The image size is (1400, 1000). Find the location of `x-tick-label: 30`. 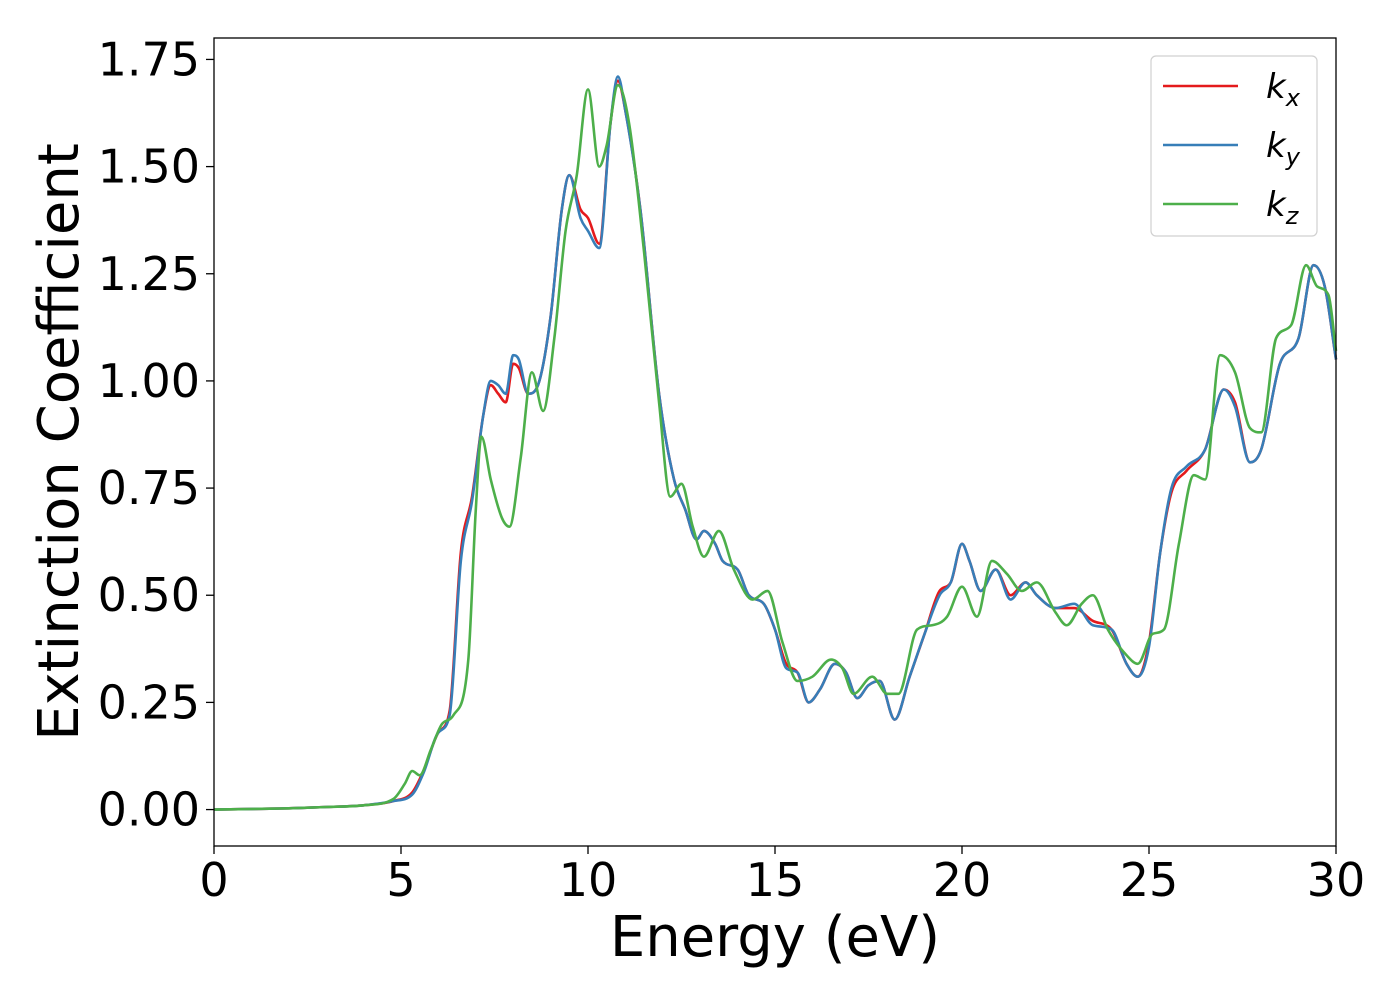

x-tick-label: 30 is located at coordinates (1336, 880).